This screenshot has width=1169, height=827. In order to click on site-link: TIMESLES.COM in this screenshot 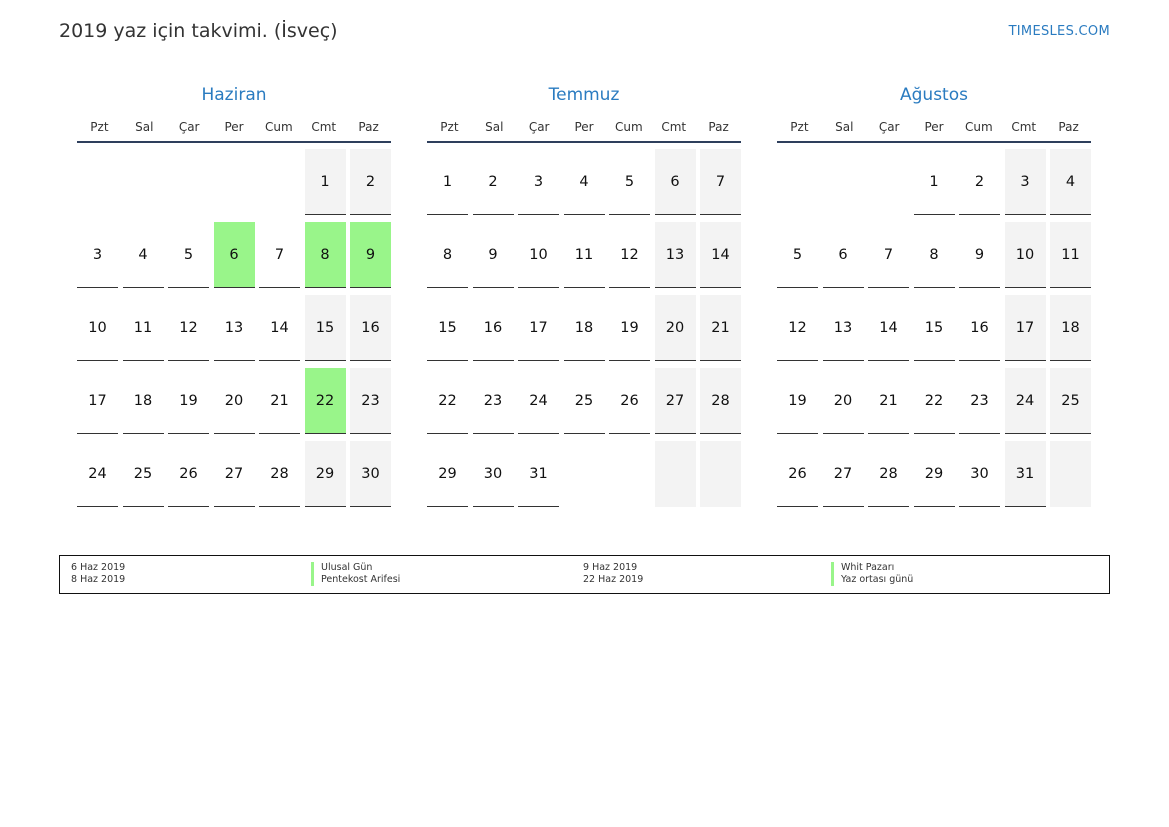, I will do `click(1059, 31)`.